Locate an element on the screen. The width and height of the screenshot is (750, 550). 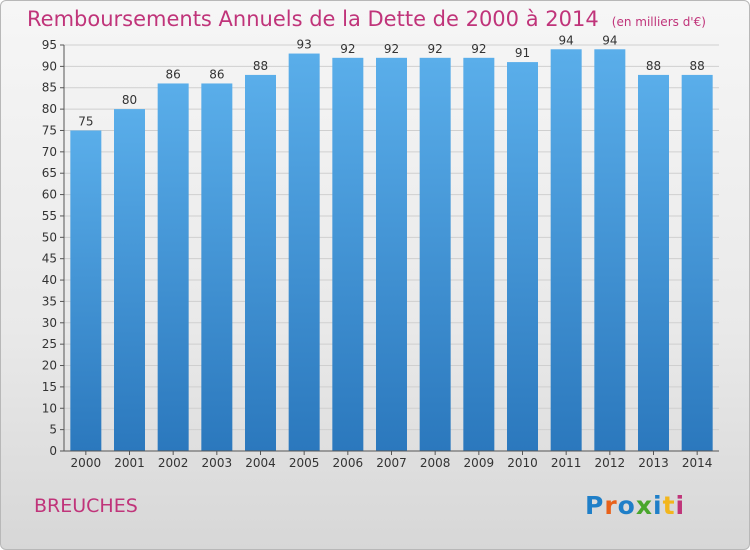
data-label-2011: 94 is located at coordinates (566, 40).